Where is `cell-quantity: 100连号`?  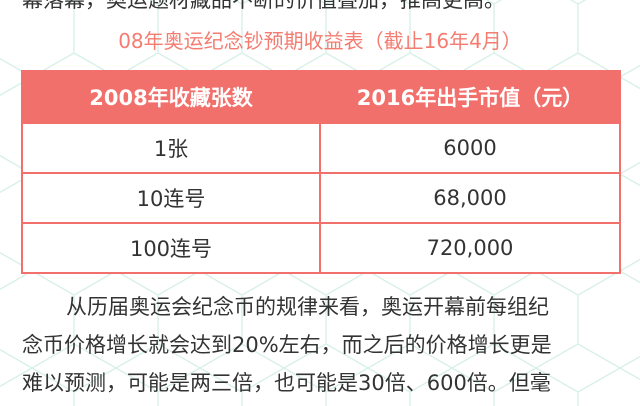 cell-quantity: 100连号 is located at coordinates (171, 248).